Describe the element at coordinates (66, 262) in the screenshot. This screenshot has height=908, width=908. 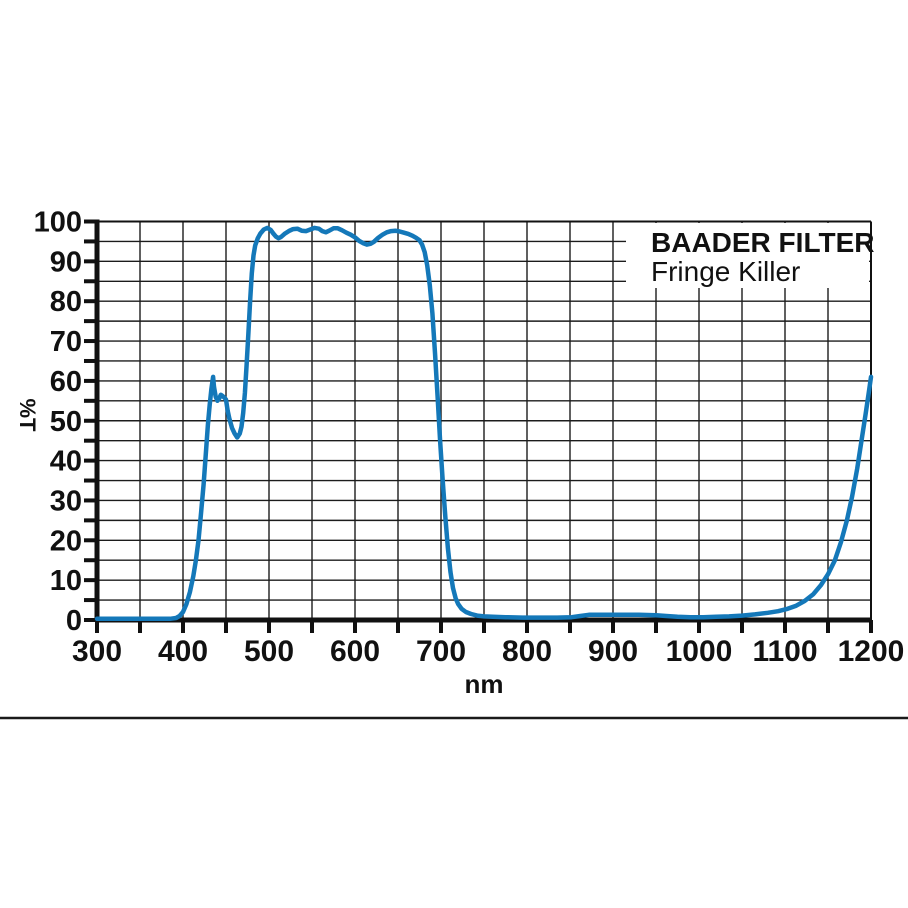
I see `y-tick-label: 90` at that location.